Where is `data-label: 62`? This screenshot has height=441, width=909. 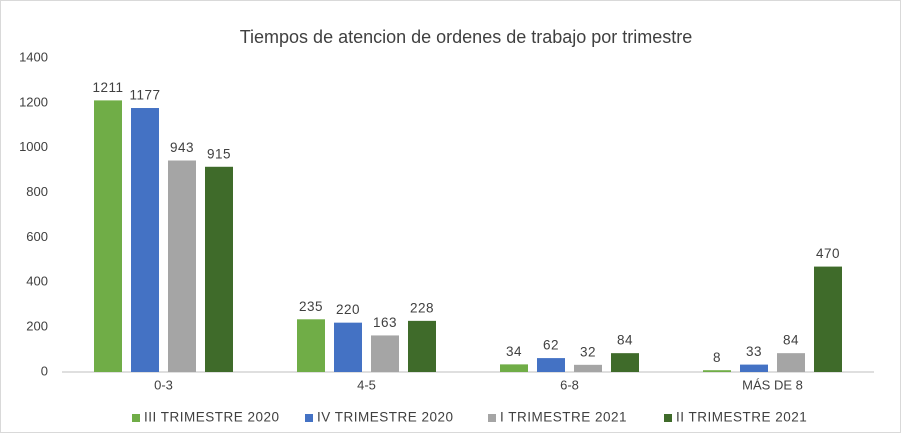 data-label: 62 is located at coordinates (551, 345).